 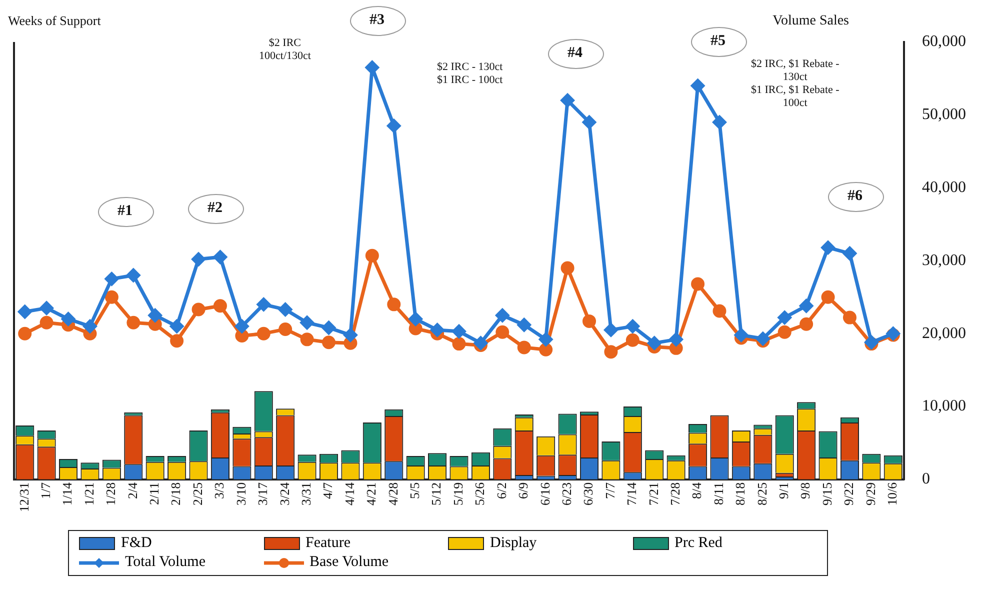 What do you see at coordinates (24, 497) in the screenshot?
I see `x-tick-label: 12/31` at bounding box center [24, 497].